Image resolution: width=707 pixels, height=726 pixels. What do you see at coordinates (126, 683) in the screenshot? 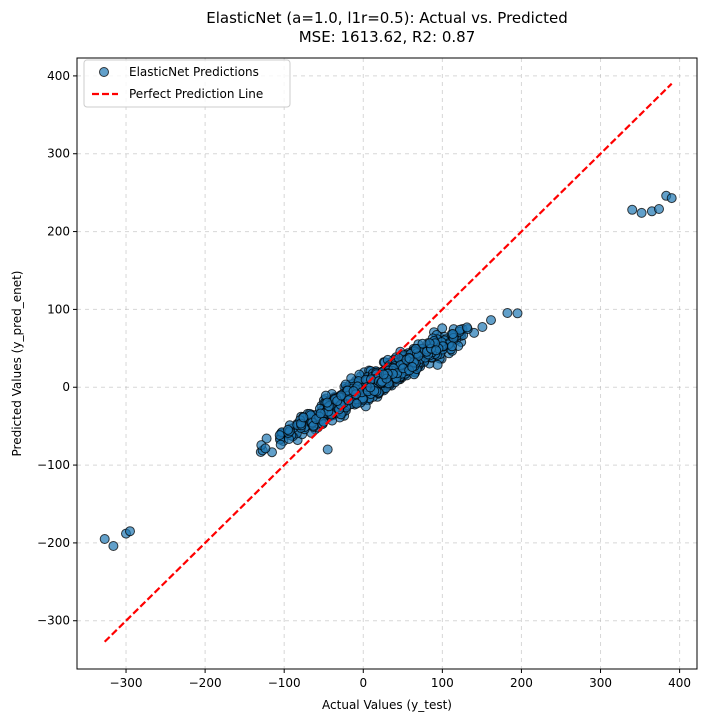
I see `x-tick-label: −300` at bounding box center [126, 683].